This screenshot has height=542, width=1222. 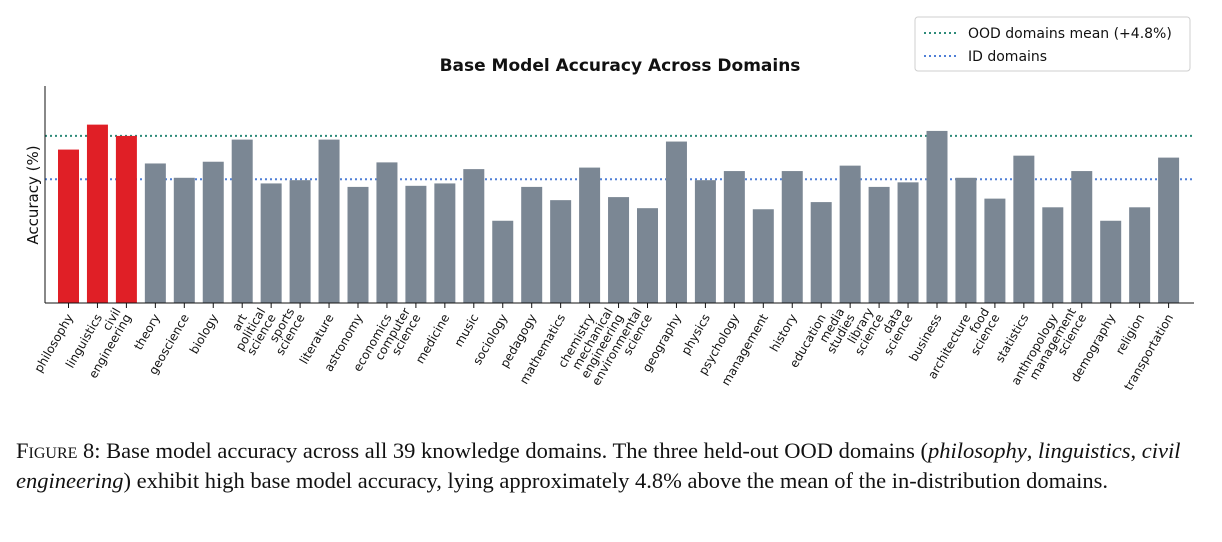 What do you see at coordinates (184, 240) in the screenshot?
I see `bar-geoscience` at bounding box center [184, 240].